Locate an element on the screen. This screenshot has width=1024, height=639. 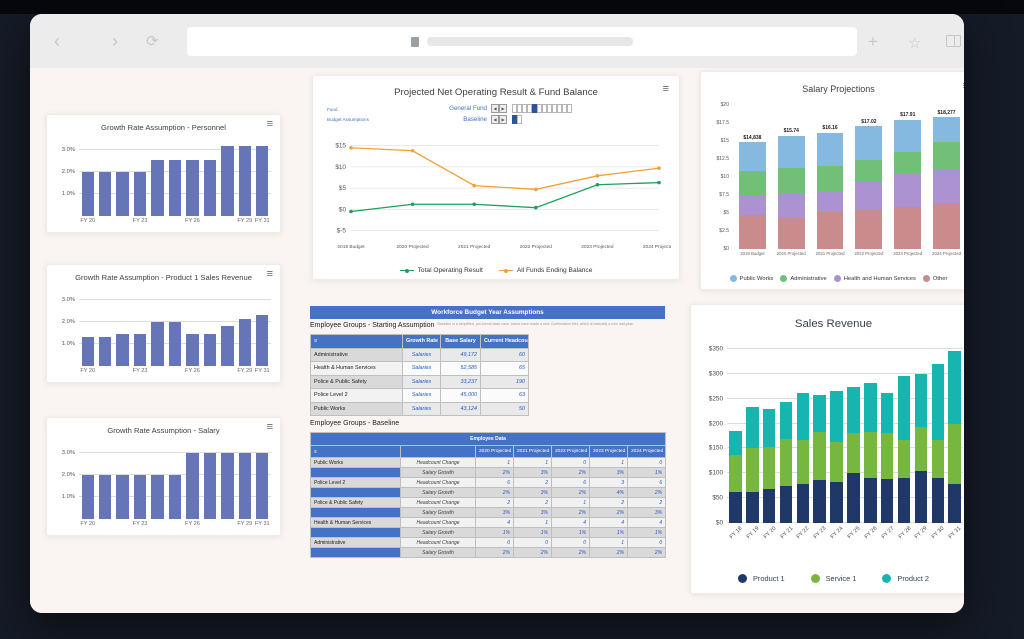
legend-item: Service 1 is located at coordinates (833, 578).